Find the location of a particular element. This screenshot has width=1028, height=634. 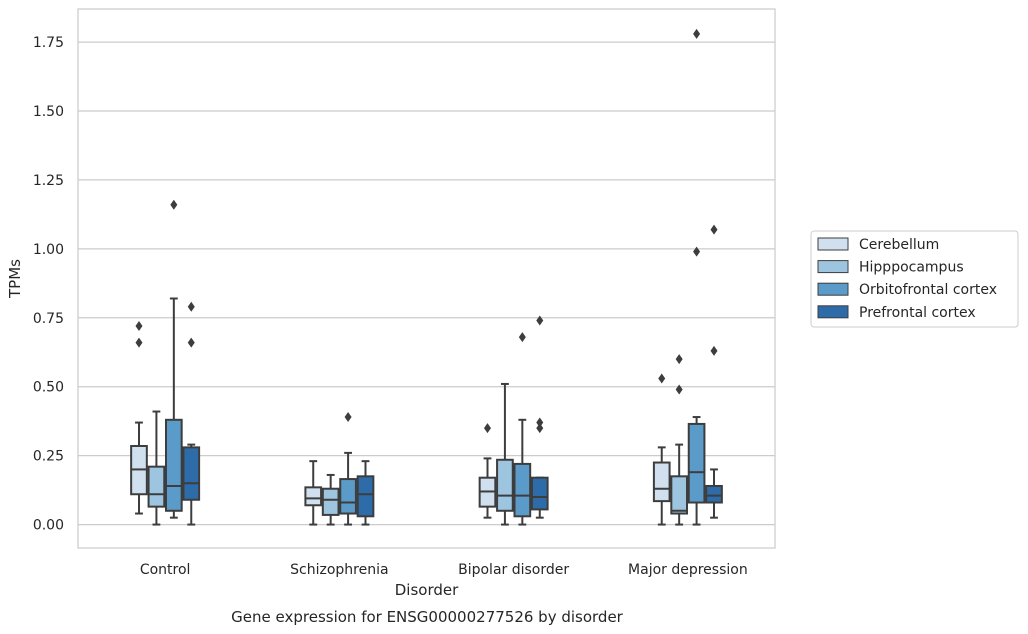

legend-label: Orbitofrontal cortex is located at coordinates (928, 290).